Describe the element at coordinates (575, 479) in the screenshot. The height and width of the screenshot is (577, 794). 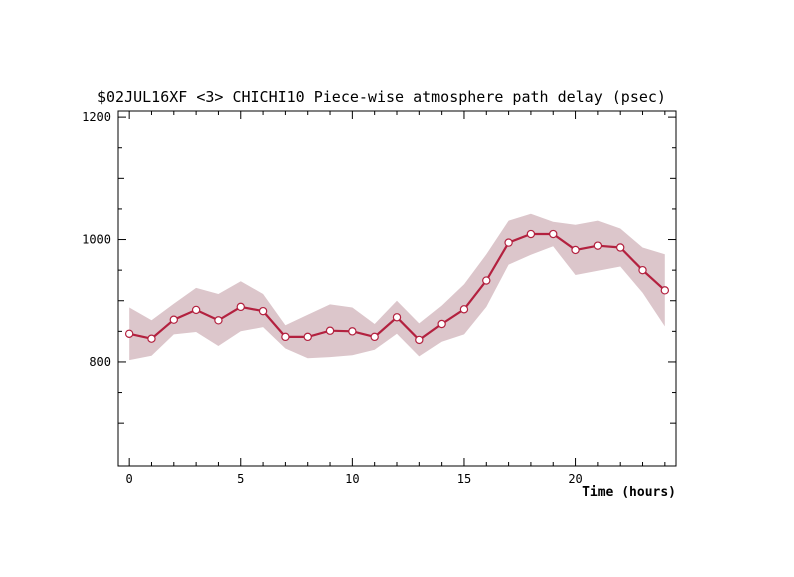
I see `x-tick-label: 20` at that location.